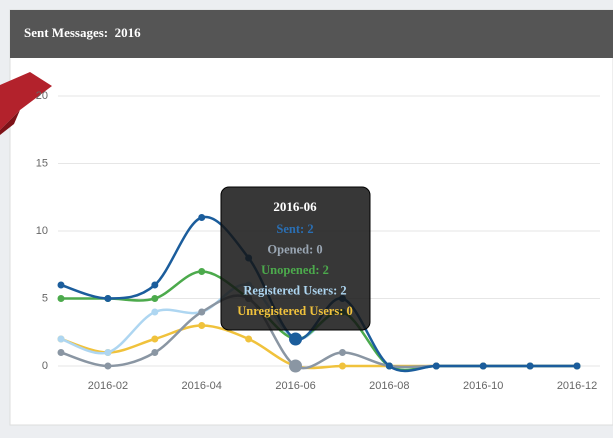 The height and width of the screenshot is (438, 613). What do you see at coordinates (42, 163) in the screenshot?
I see `y-tick-label: 15` at bounding box center [42, 163].